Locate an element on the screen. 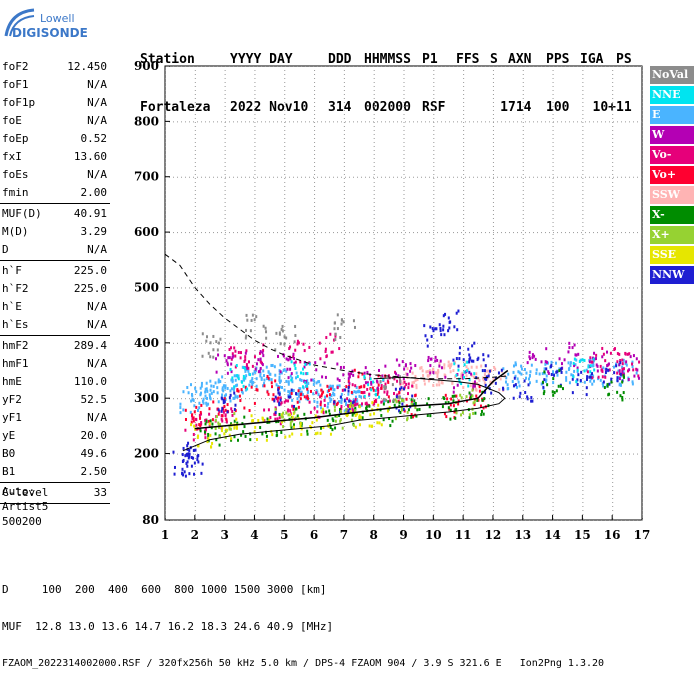 The width and height of the screenshot is (700, 683). param-row: hmF1 N/A is located at coordinates (55, 364).